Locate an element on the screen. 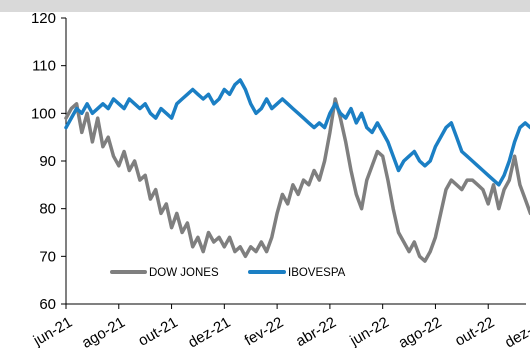 The width and height of the screenshot is (530, 348). y-tick-label: 70 is located at coordinates (47, 256).